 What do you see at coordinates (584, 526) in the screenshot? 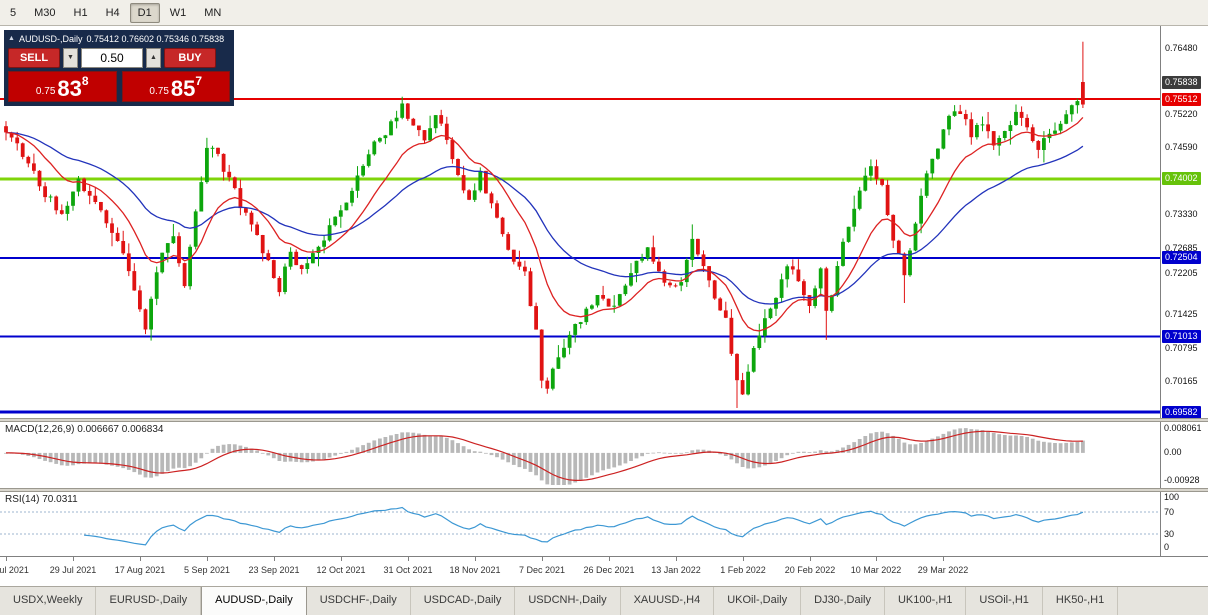
I see `rsi-line` at bounding box center [584, 526].